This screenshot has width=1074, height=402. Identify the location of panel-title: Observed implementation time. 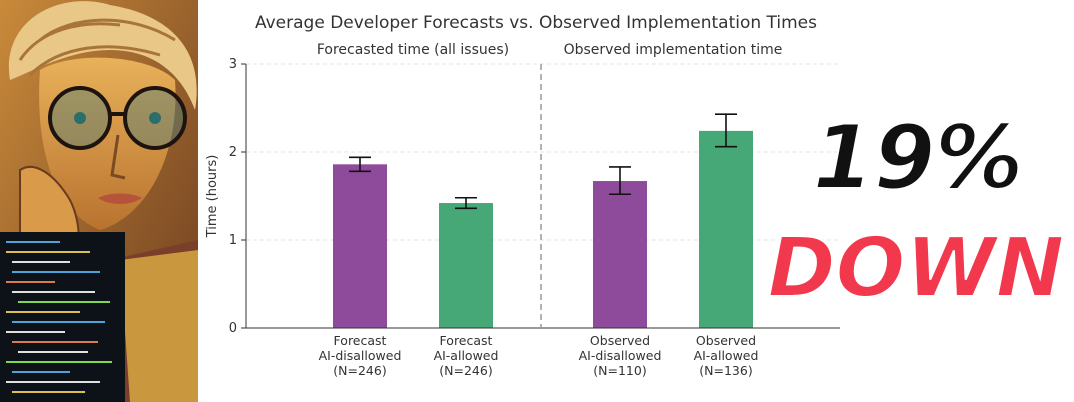
(673, 50).